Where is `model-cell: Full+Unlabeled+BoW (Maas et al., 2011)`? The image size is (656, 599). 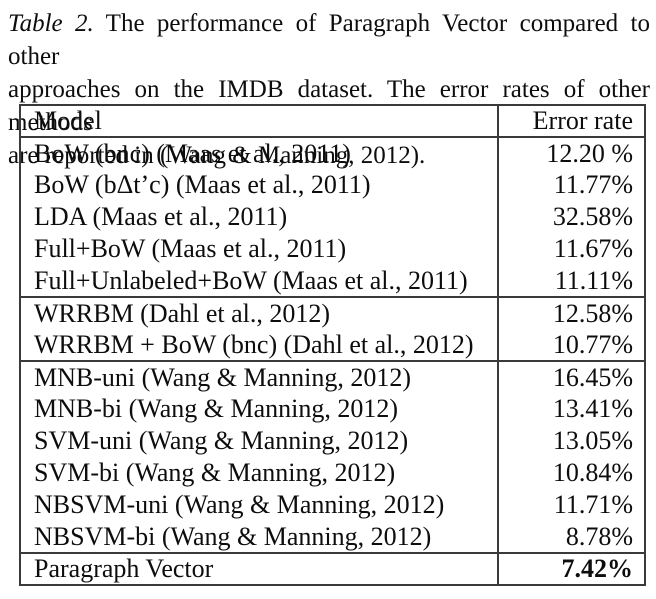
model-cell: Full+Unlabeled+BoW (Maas et al., 2011) is located at coordinates (259, 281).